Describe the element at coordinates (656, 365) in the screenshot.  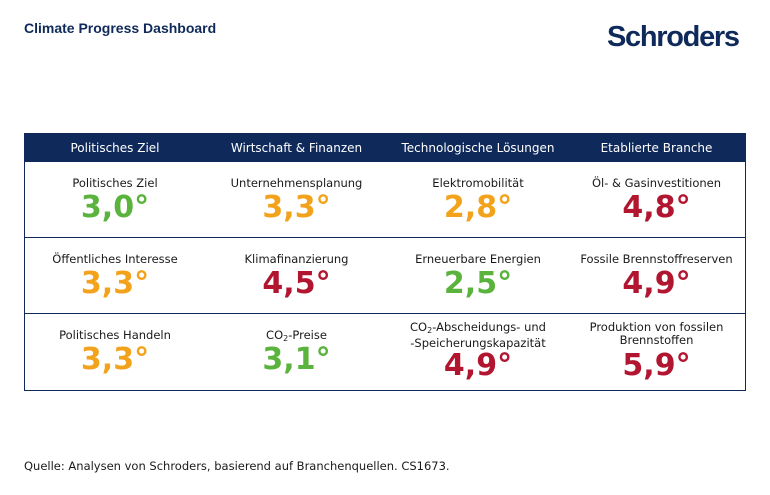
I see `indicator-value: 5,9°` at that location.